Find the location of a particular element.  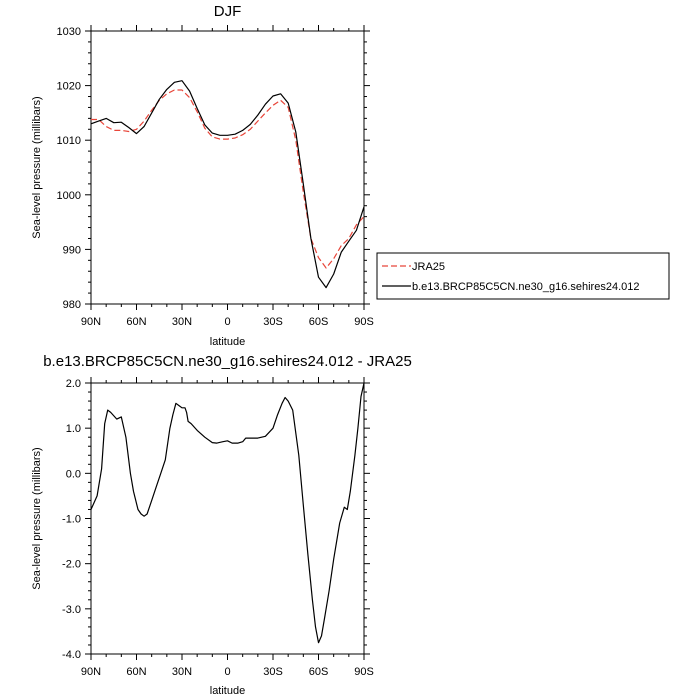

legend-box is located at coordinates (523, 276).